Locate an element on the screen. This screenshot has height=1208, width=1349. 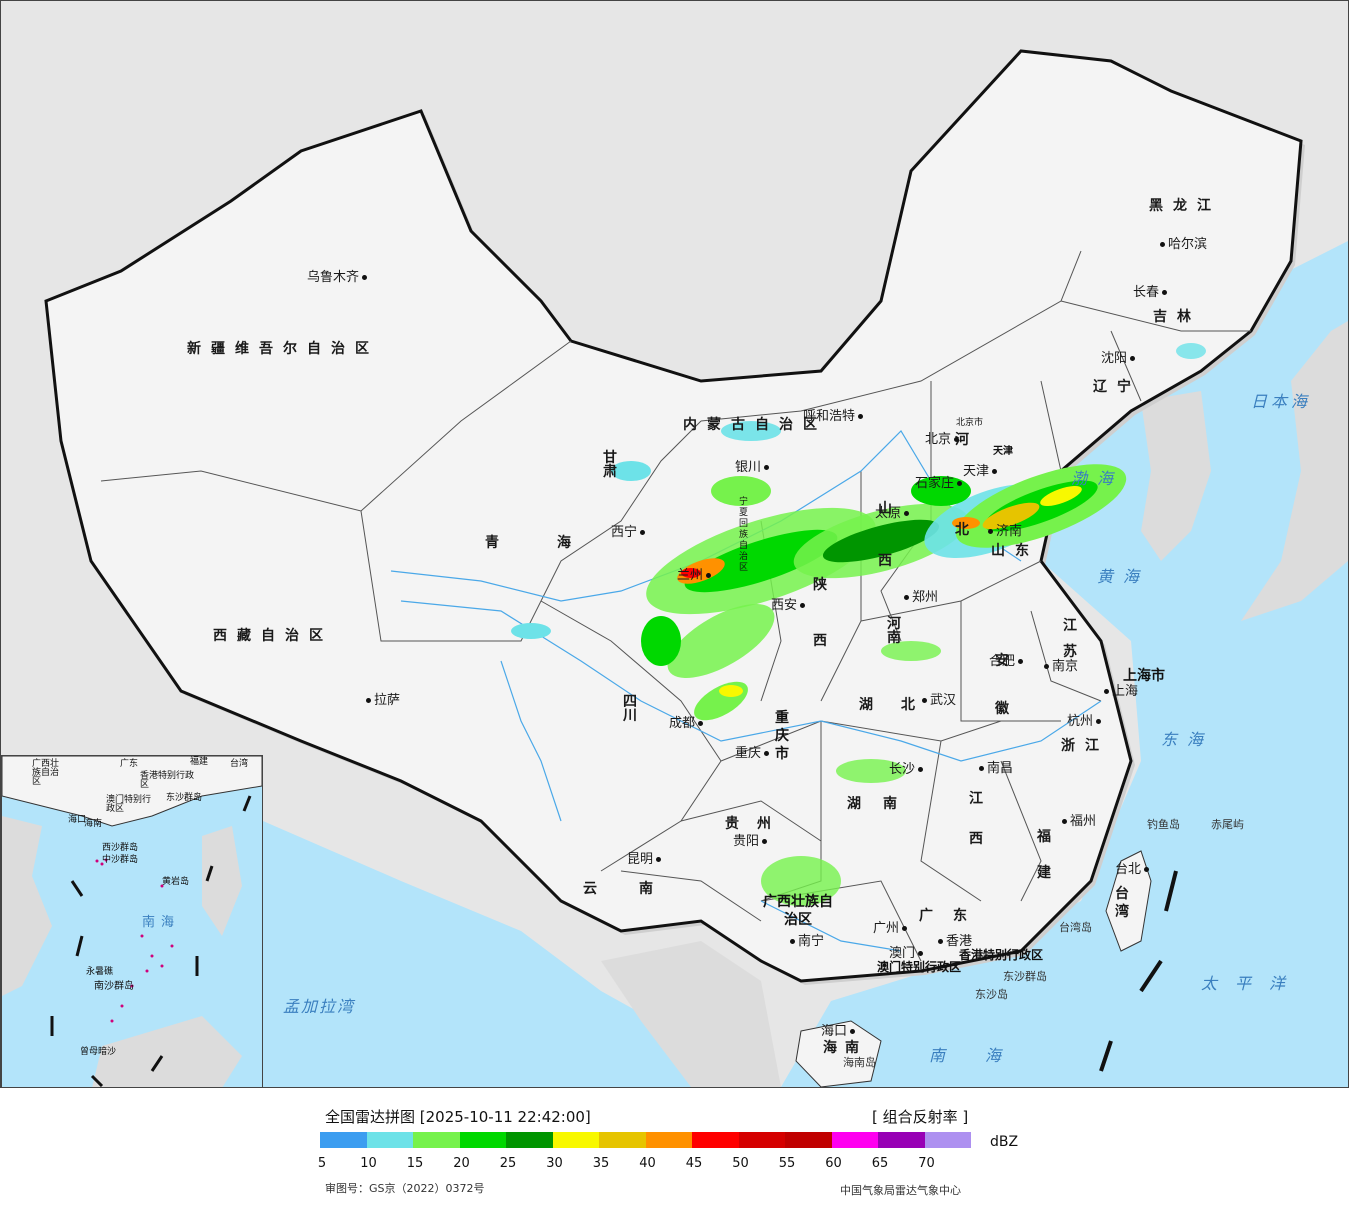
legend-source: 中国气象局雷达气象中心 is located at coordinates (900, 1190).